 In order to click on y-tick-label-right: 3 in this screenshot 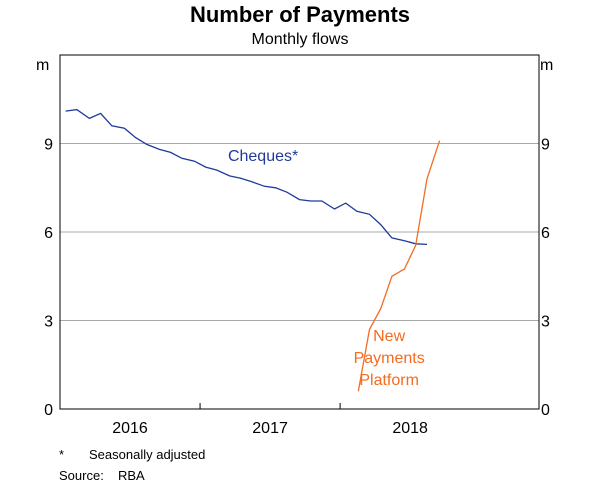, I will do `click(545, 322)`.